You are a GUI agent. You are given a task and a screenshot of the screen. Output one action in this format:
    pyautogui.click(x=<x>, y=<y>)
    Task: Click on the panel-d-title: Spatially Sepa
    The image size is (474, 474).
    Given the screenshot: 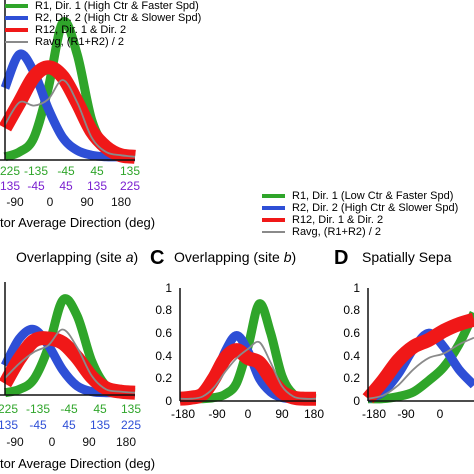 What is the action you would take?
    pyautogui.click(x=407, y=257)
    